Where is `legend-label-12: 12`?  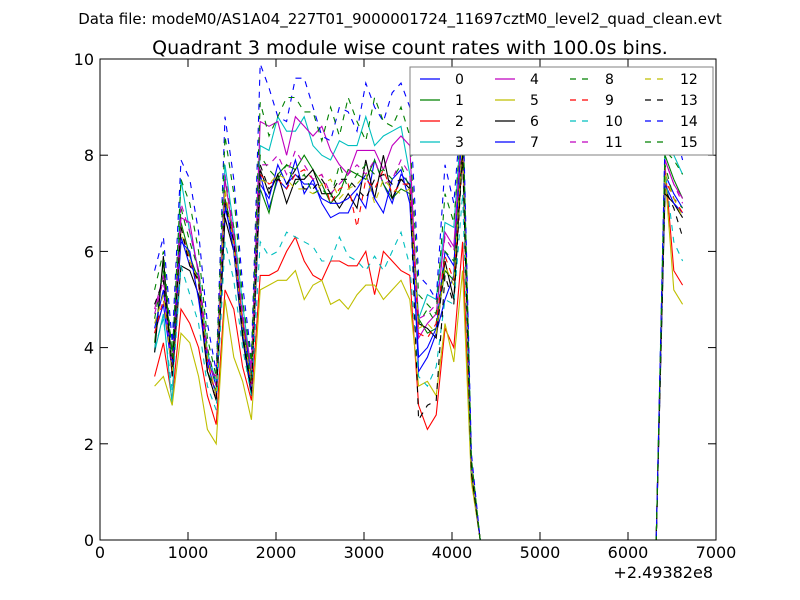
legend-label-12: 12 is located at coordinates (689, 80).